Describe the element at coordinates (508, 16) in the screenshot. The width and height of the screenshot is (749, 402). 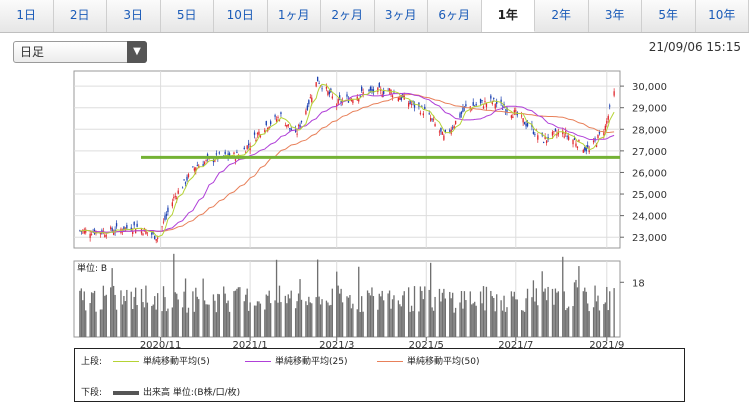
I see `tab-9: 1年` at that location.